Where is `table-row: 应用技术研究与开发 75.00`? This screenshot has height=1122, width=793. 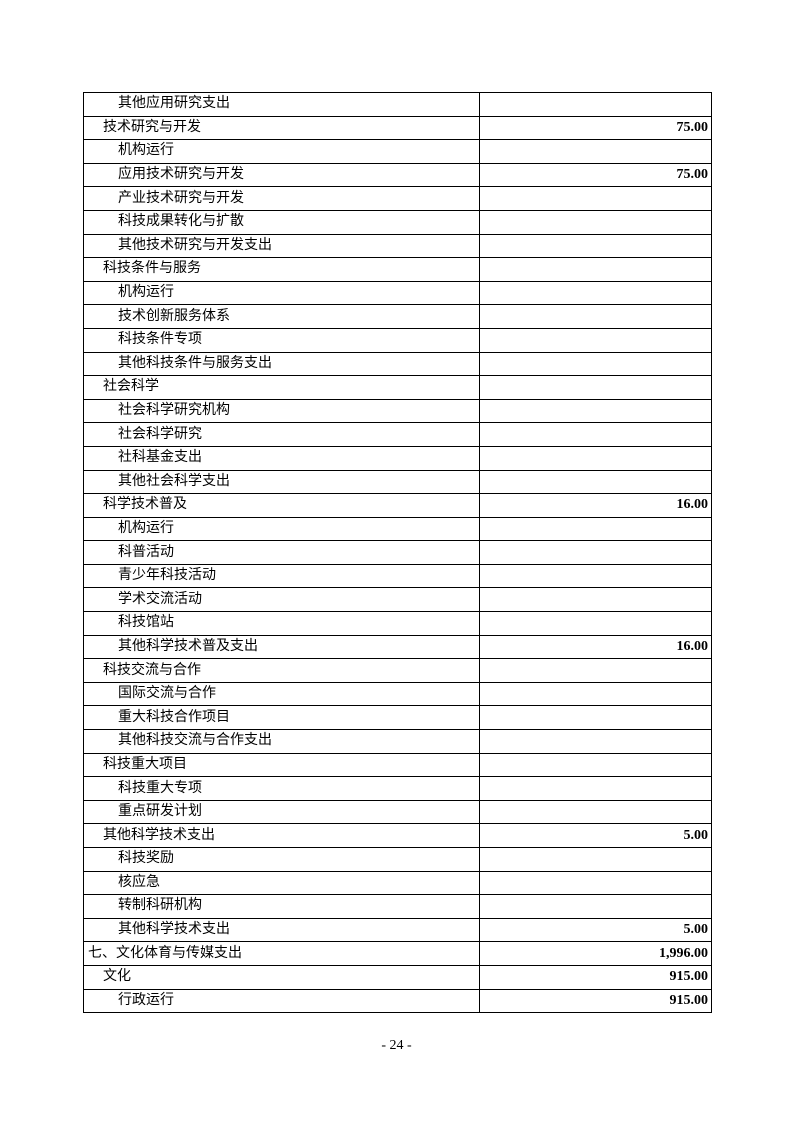 table-row: 应用技术研究与开发 75.00 is located at coordinates (397, 175).